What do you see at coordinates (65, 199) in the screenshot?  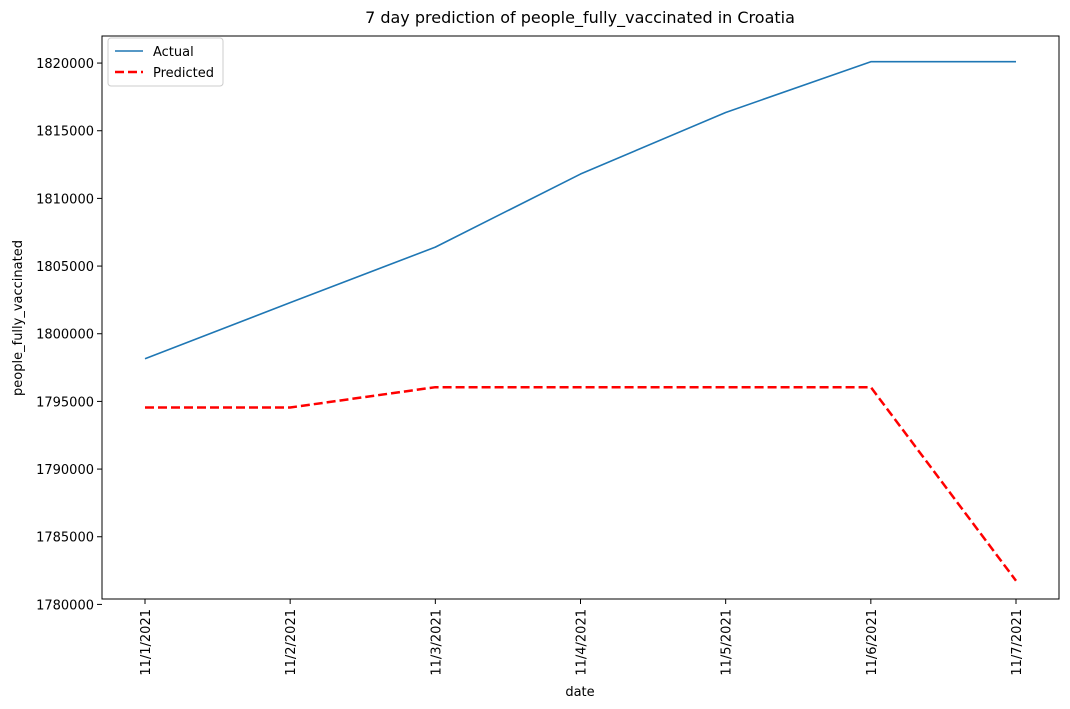 I see `y-tick-label: 1810000` at bounding box center [65, 199].